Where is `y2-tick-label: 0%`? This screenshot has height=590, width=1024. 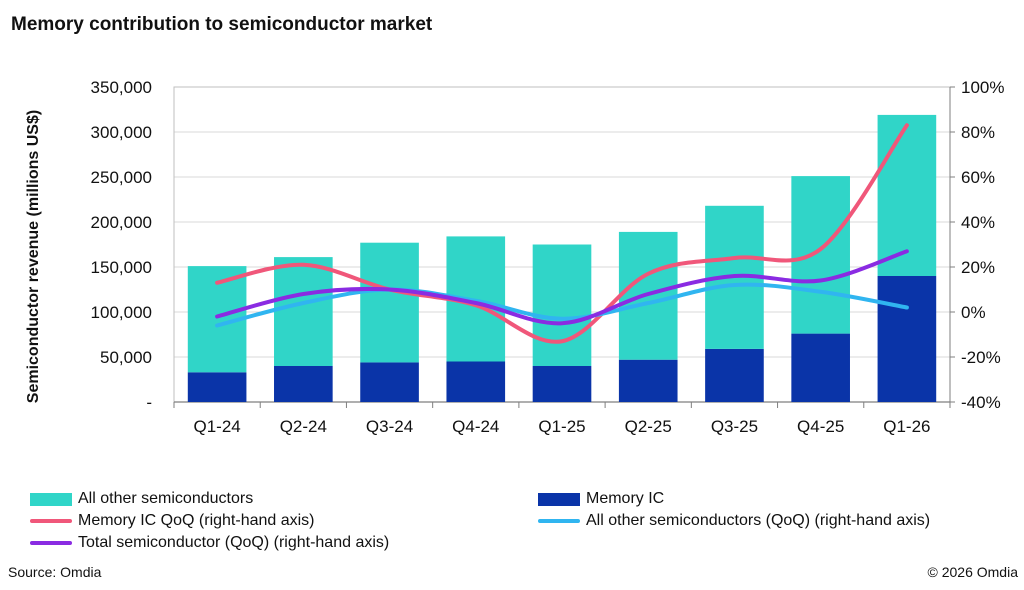 y2-tick-label: 0% is located at coordinates (973, 312).